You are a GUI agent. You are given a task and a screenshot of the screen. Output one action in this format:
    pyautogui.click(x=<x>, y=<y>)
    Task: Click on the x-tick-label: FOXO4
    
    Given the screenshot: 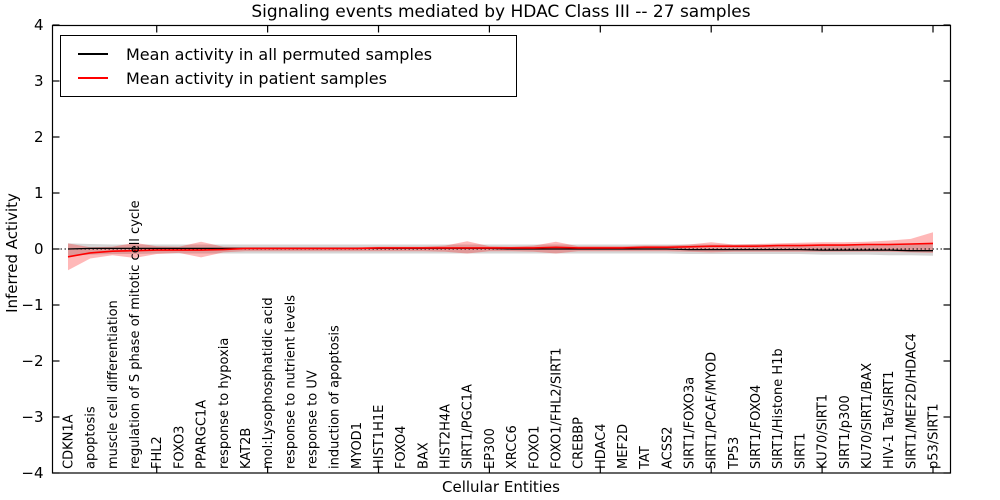 What is the action you would take?
    pyautogui.click(x=401, y=447)
    